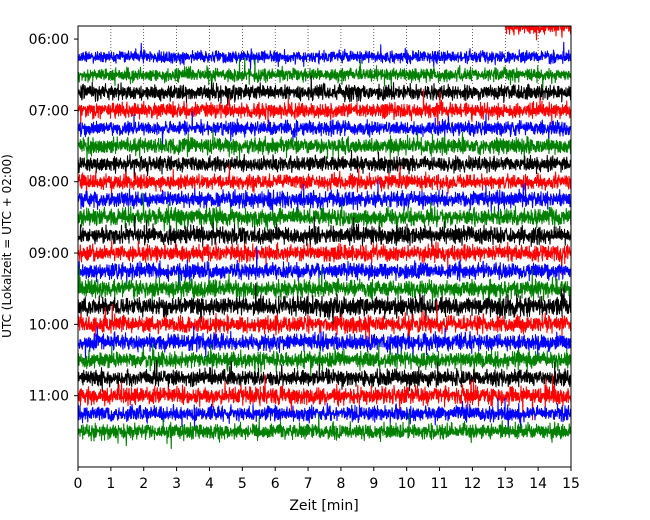  I want to click on x-tick-label: 4, so click(209, 484).